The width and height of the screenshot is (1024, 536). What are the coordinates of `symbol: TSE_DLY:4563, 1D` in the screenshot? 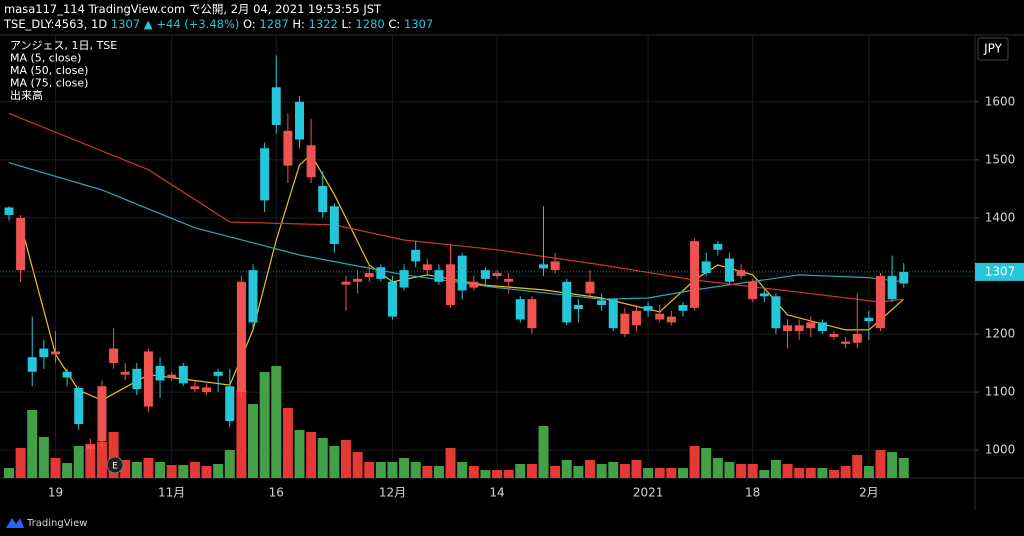 It's located at (56, 24).